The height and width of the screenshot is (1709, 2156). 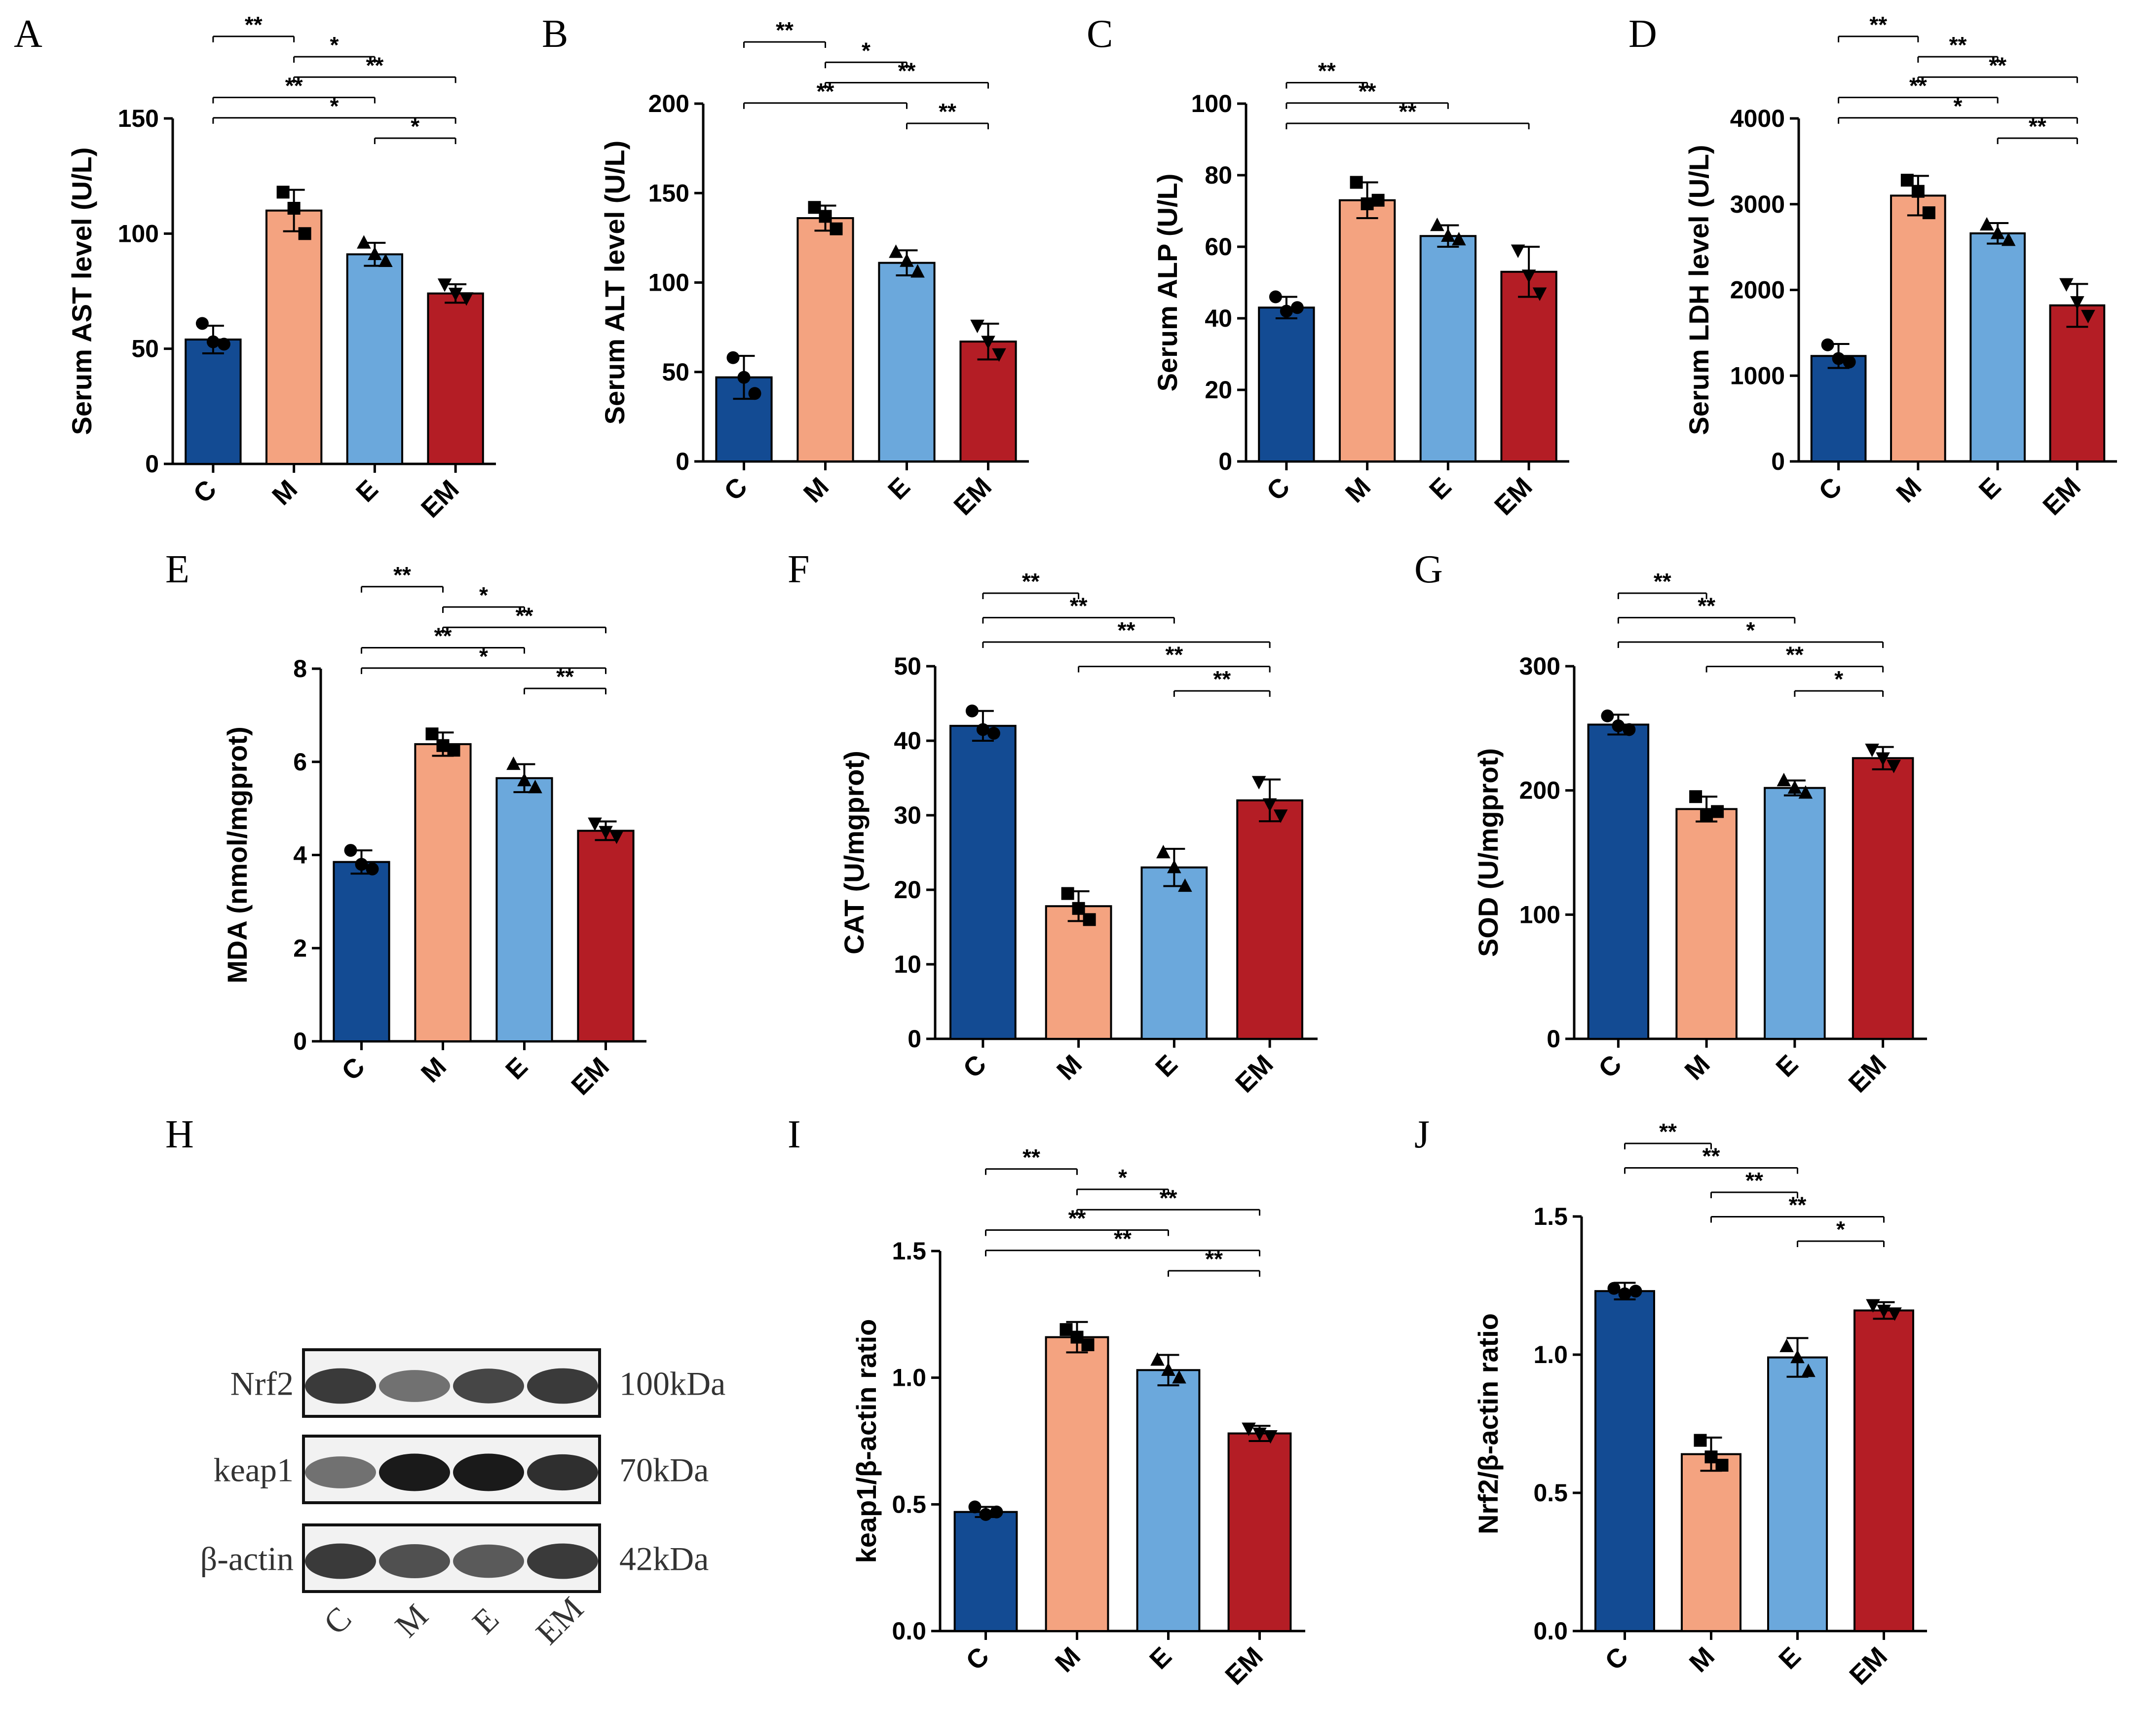 I want to click on y-tick-label: 8, so click(x=300, y=669).